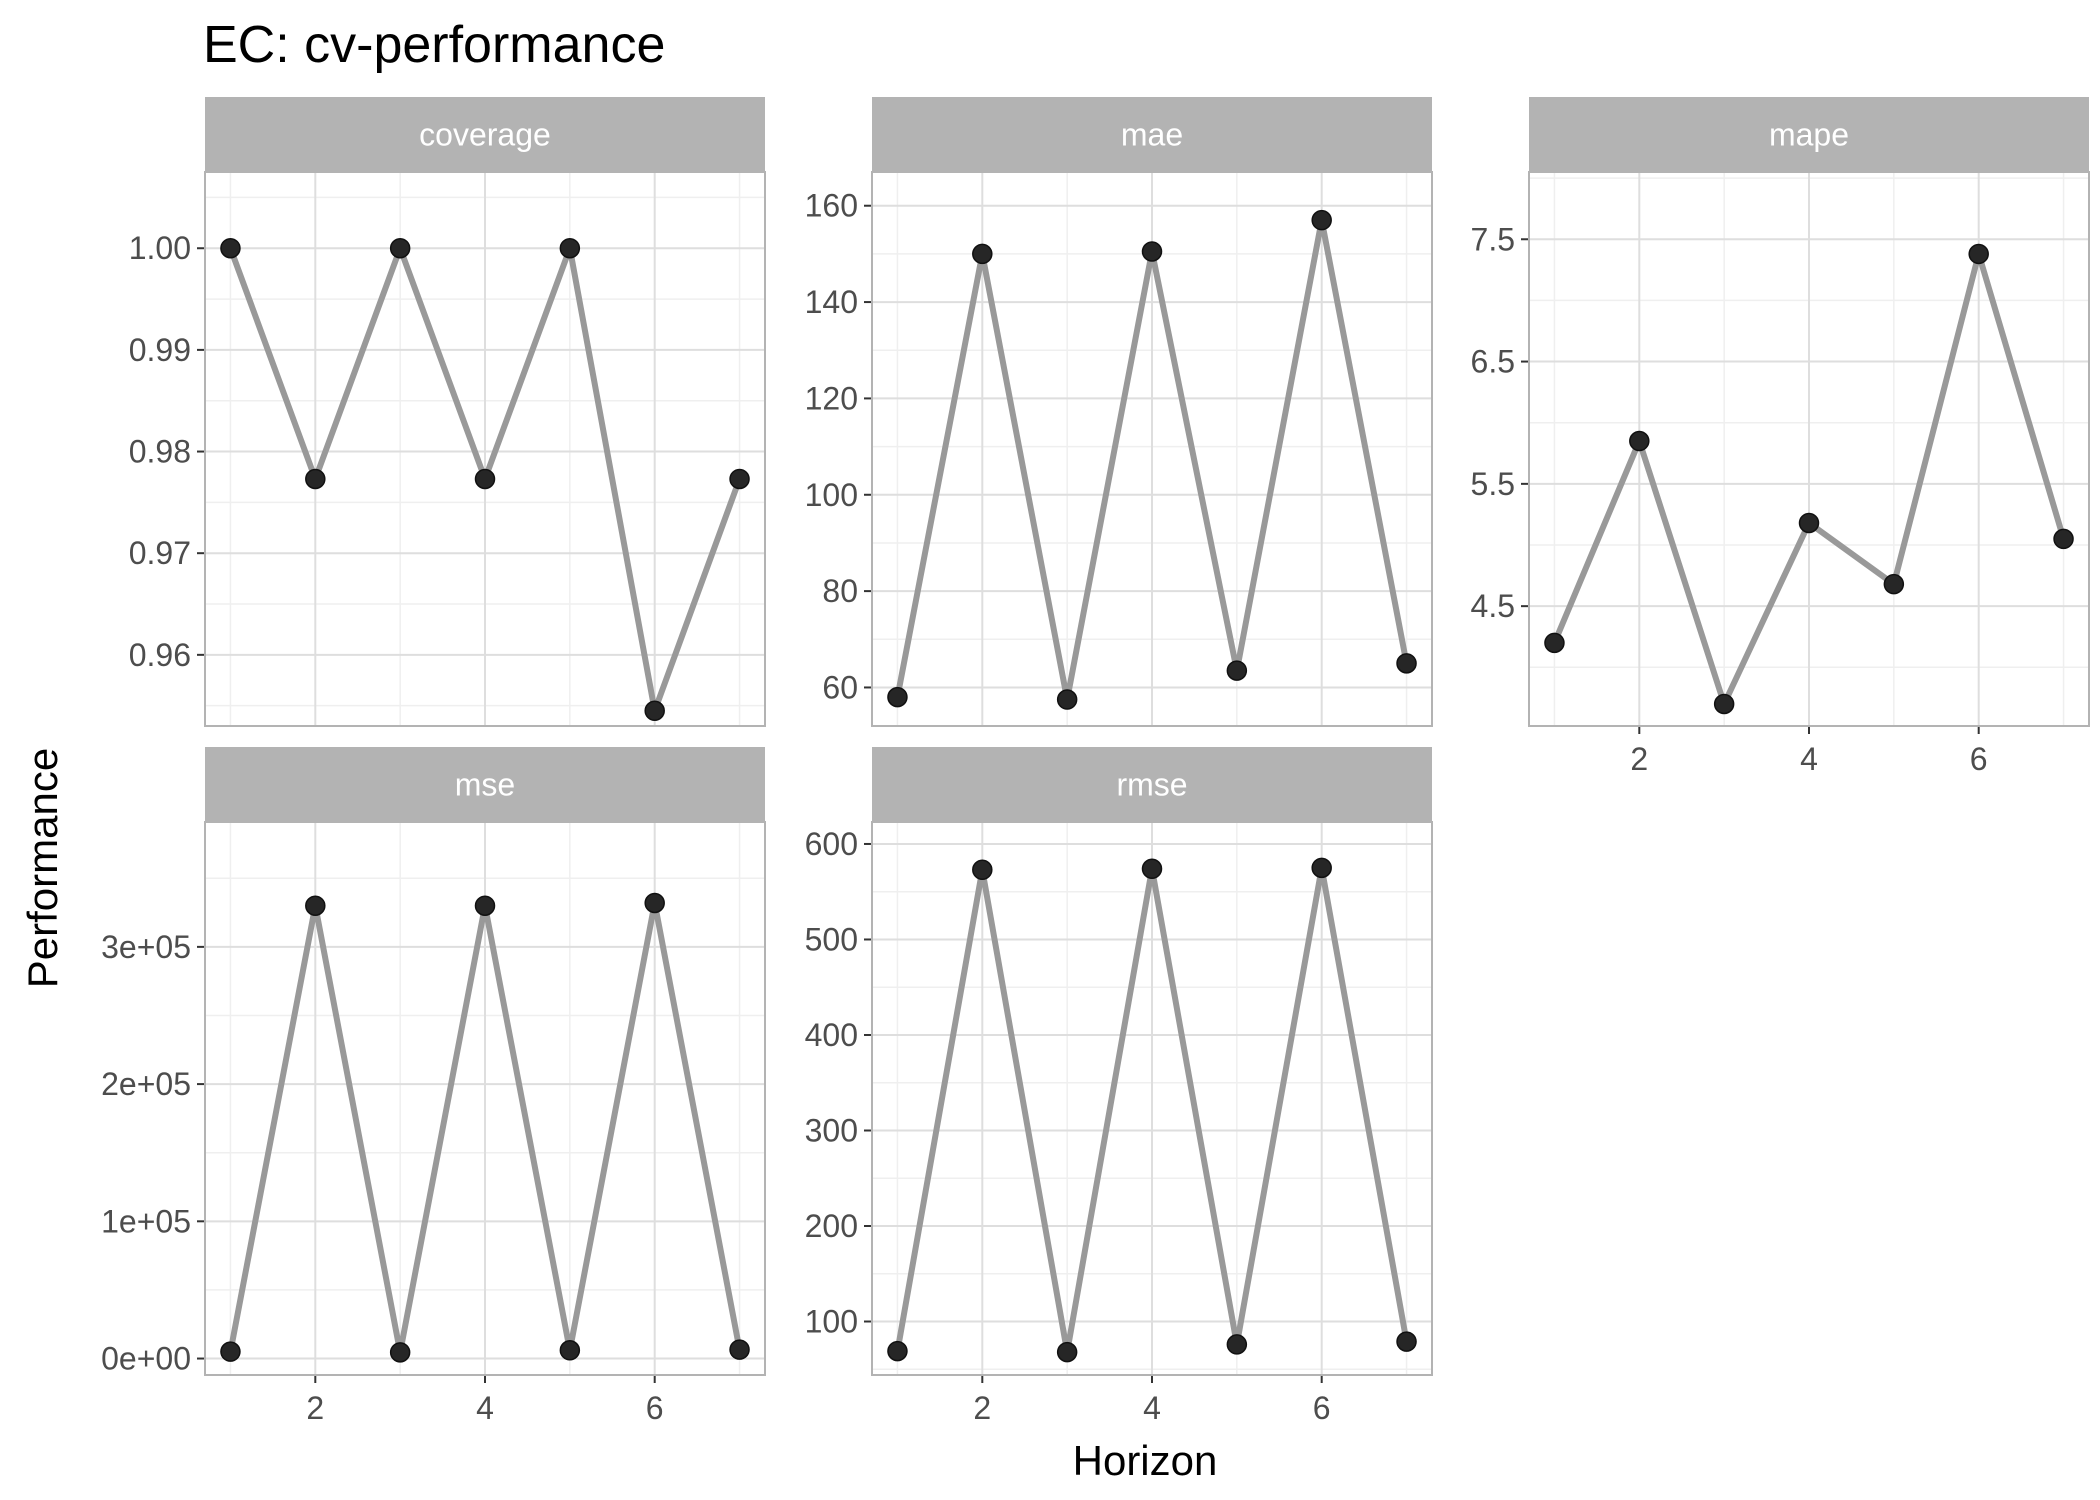 This screenshot has height=1500, width=2100. Describe the element at coordinates (434, 45) in the screenshot. I see `chart-title: EC: cv-performance` at that location.